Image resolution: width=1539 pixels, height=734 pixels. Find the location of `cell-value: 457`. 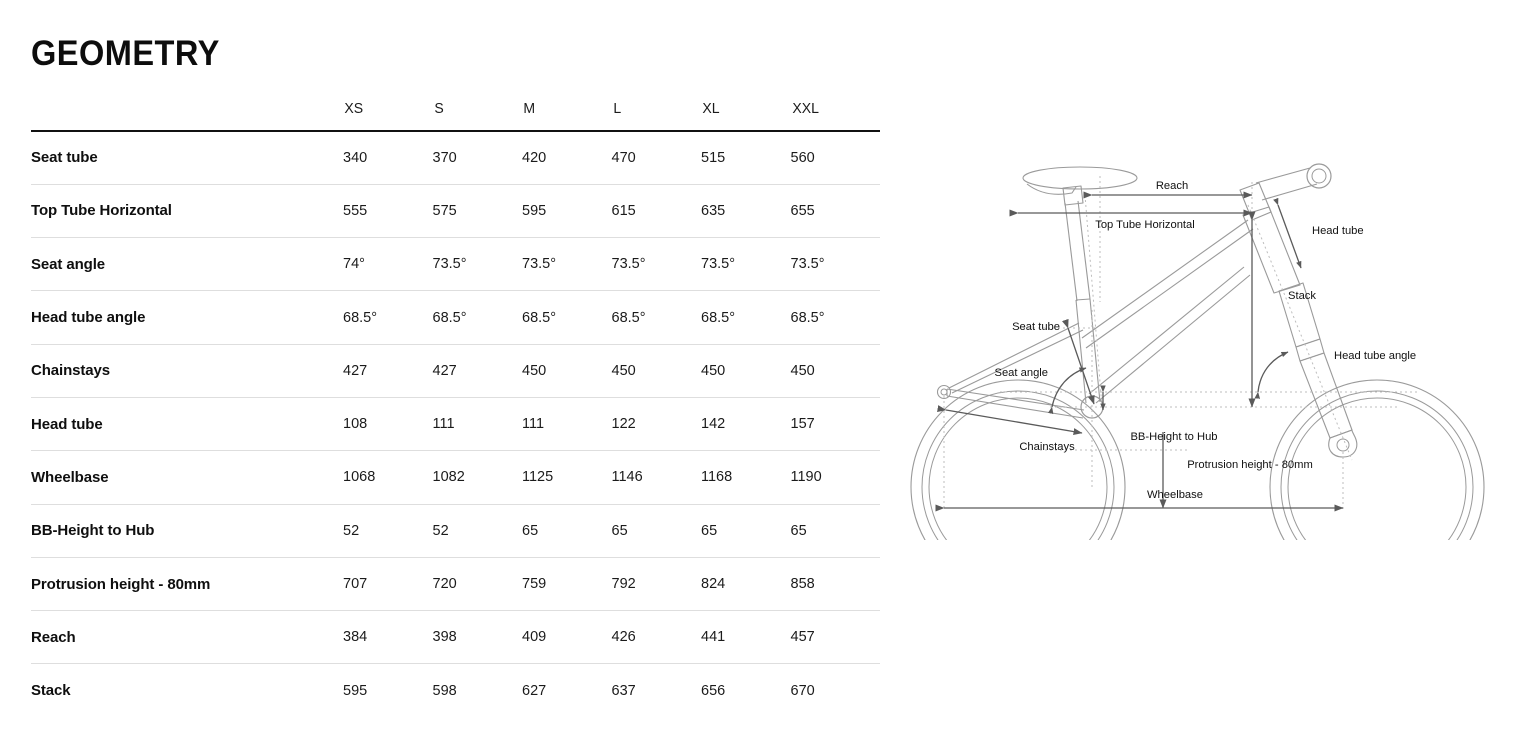

cell-value: 457 is located at coordinates (802, 637).